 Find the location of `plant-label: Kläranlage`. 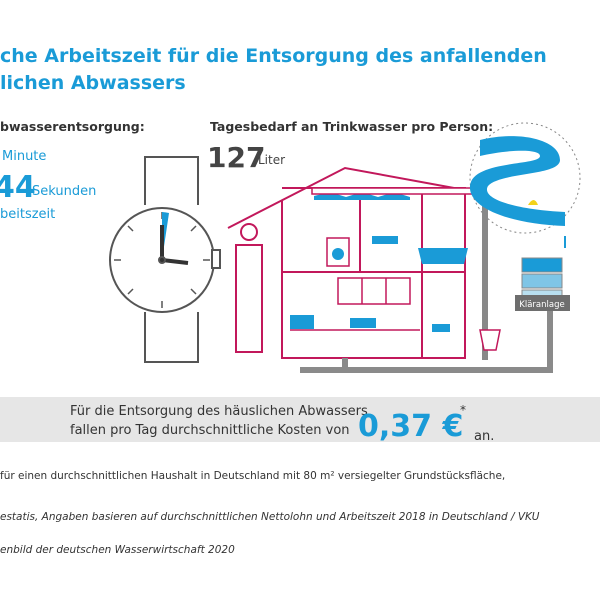

plant-label: Kläranlage is located at coordinates (541, 305).